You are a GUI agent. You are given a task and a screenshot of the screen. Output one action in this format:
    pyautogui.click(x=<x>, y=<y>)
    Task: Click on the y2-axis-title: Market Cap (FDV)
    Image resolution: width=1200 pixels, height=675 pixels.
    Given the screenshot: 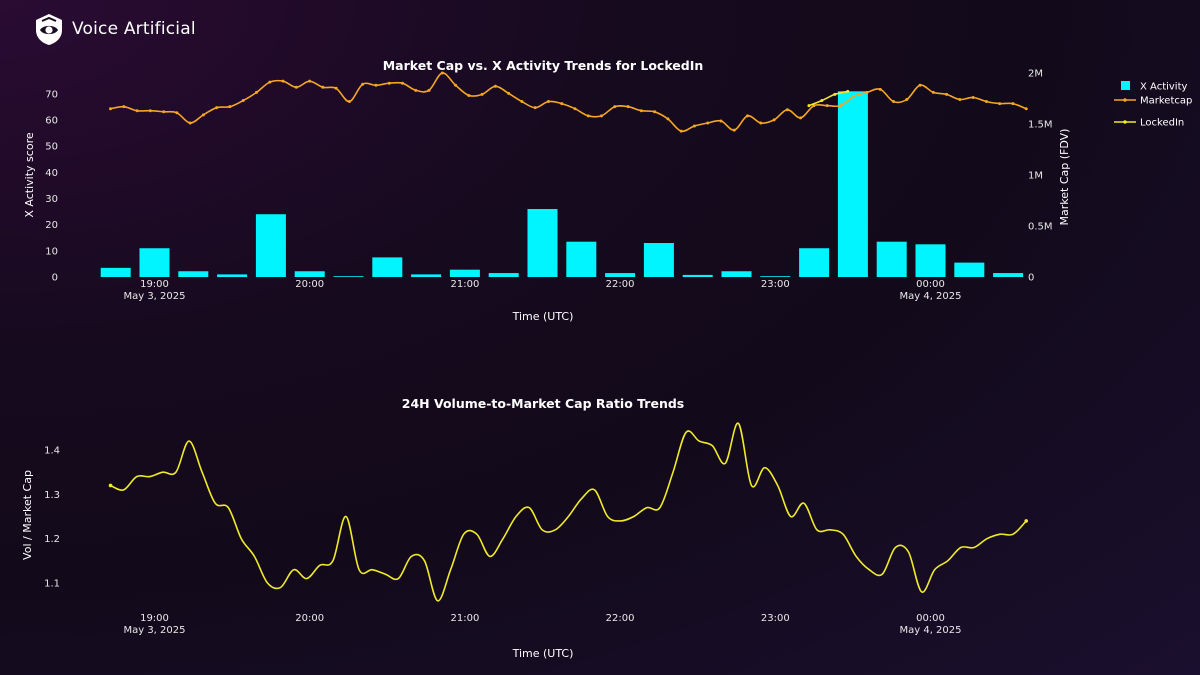 What is the action you would take?
    pyautogui.click(x=1064, y=177)
    